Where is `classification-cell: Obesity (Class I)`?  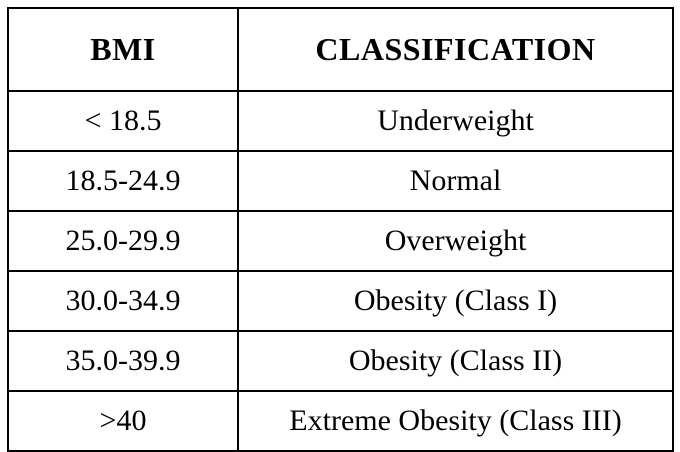
classification-cell: Obesity (Class I) is located at coordinates (455, 301).